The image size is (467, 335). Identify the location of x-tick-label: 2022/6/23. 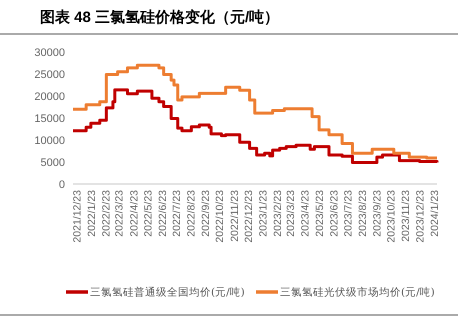
(162, 213).